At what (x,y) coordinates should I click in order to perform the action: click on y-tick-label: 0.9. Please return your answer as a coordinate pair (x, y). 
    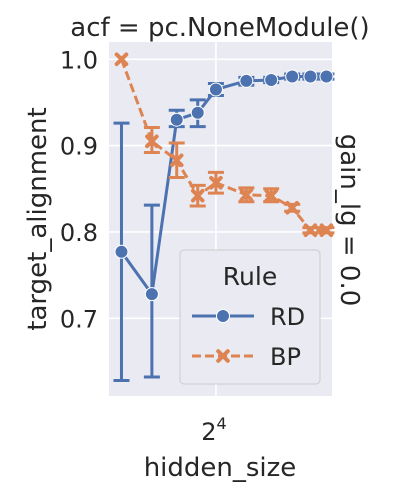
    Looking at the image, I should click on (79, 147).